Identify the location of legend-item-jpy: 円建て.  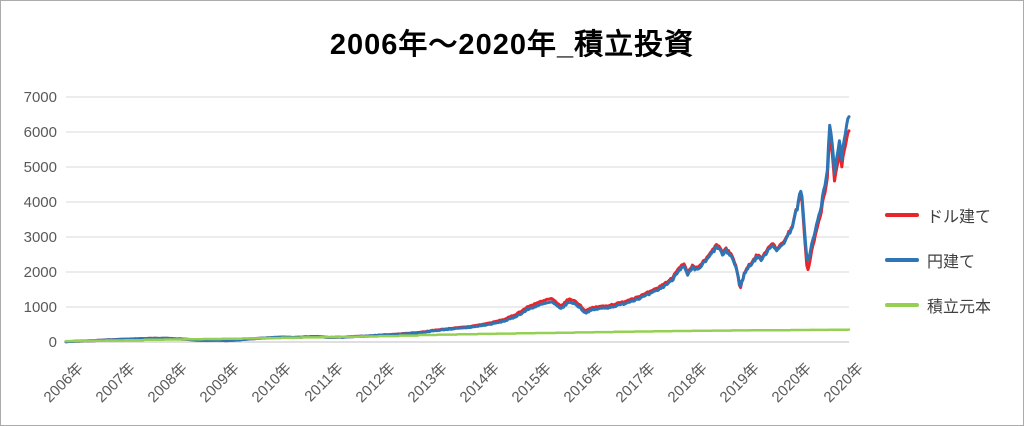
(938, 260).